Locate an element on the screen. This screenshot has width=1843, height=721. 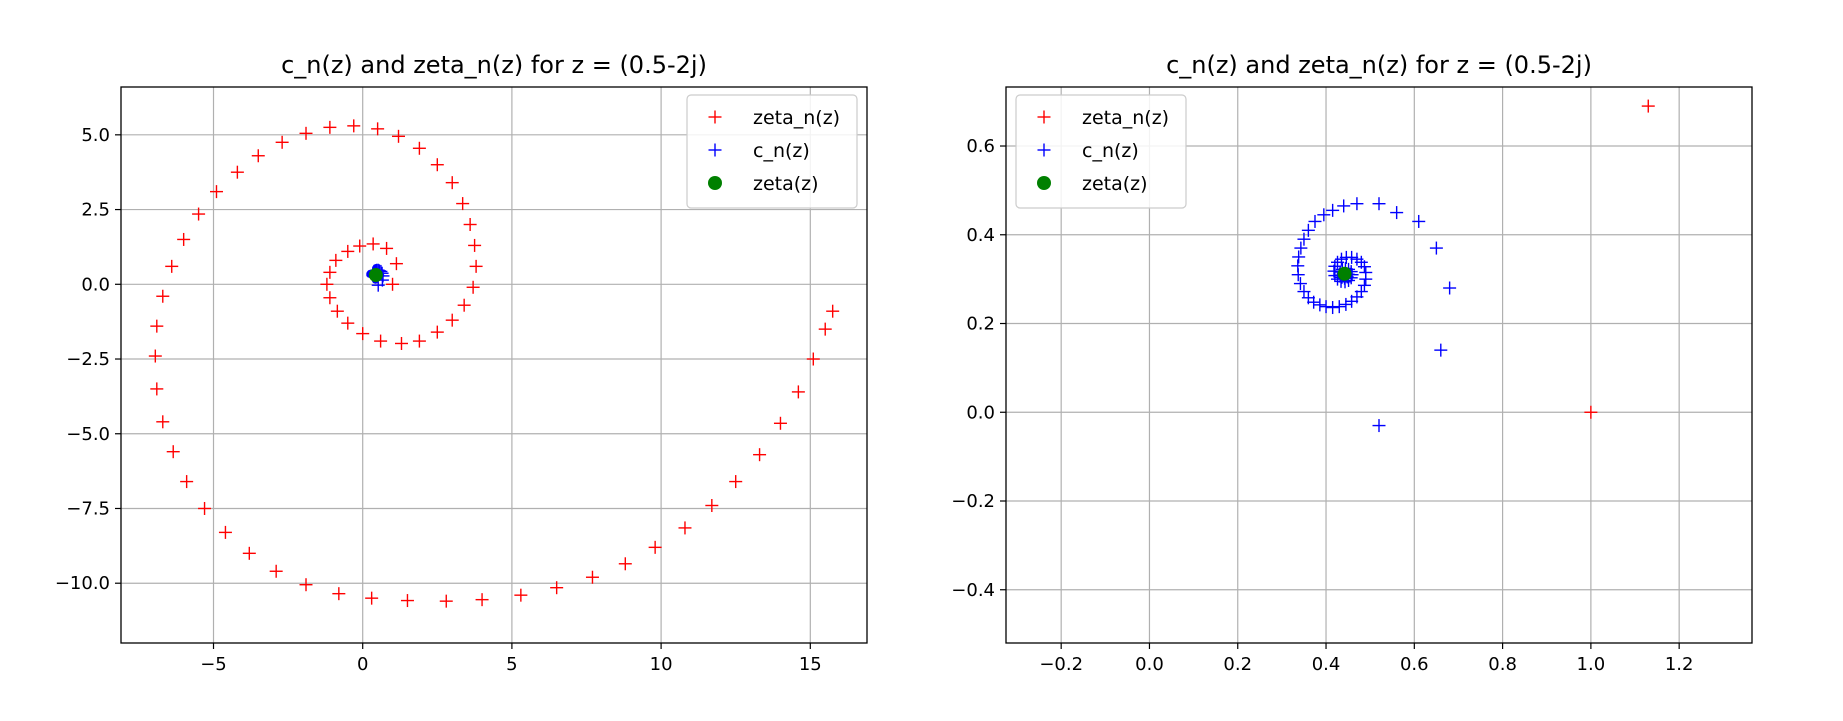
left-xtick-label: 15 is located at coordinates (810, 664).